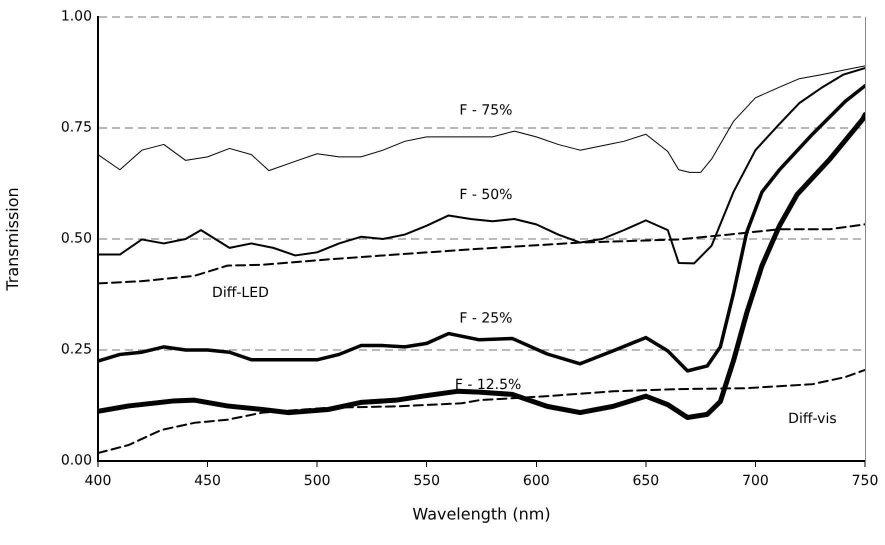  What do you see at coordinates (207, 481) in the screenshot?
I see `x-tick-label: 450` at bounding box center [207, 481].